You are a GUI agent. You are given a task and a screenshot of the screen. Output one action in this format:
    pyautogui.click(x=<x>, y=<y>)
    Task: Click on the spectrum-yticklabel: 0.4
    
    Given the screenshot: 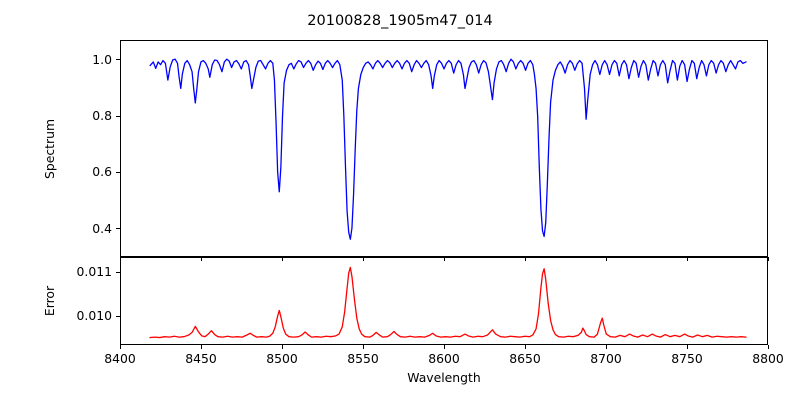 What is the action you would take?
    pyautogui.click(x=102, y=228)
    